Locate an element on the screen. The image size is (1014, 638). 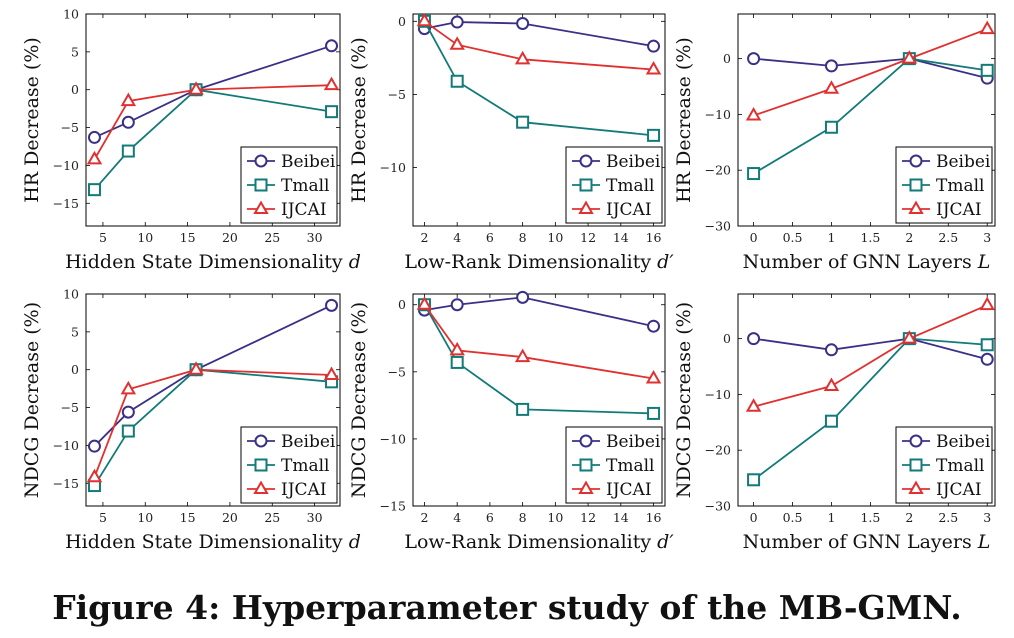
x-tick-label: 0.5 is located at coordinates (793, 237).